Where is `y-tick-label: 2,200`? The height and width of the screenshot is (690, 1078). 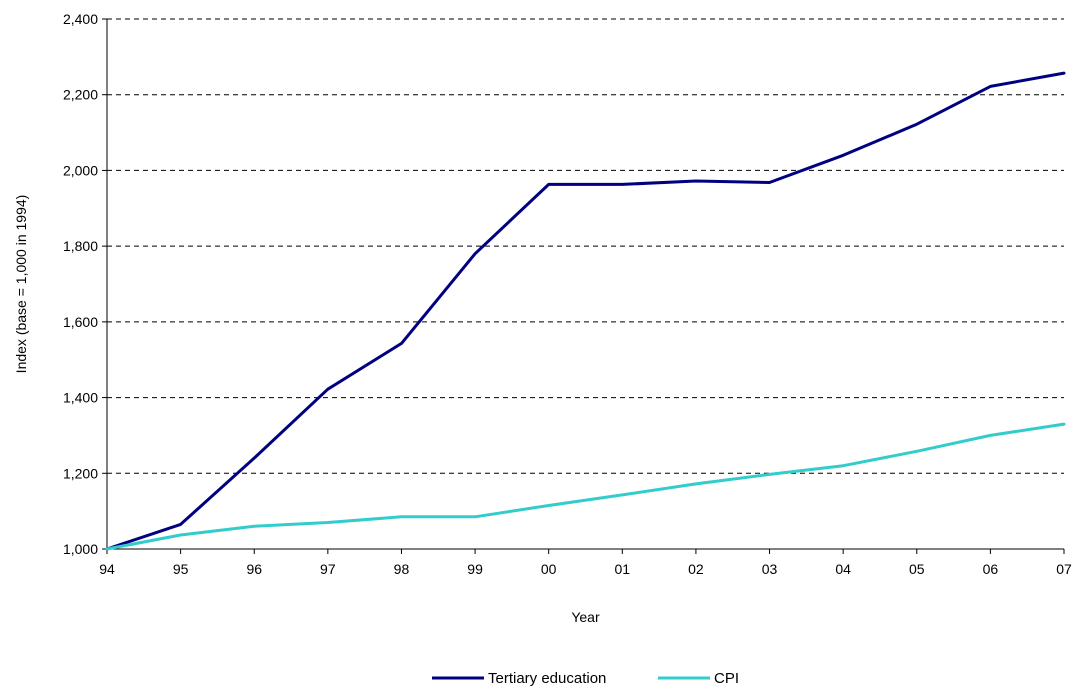
y-tick-label: 2,200 is located at coordinates (80, 95).